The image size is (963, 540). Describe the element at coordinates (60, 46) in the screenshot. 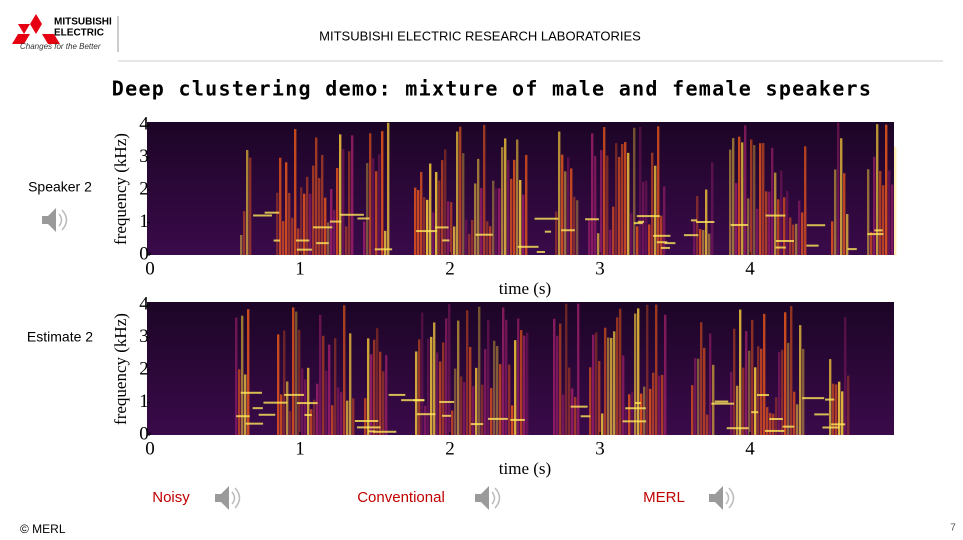

I see `logo-tagline: Changes for the Better` at that location.